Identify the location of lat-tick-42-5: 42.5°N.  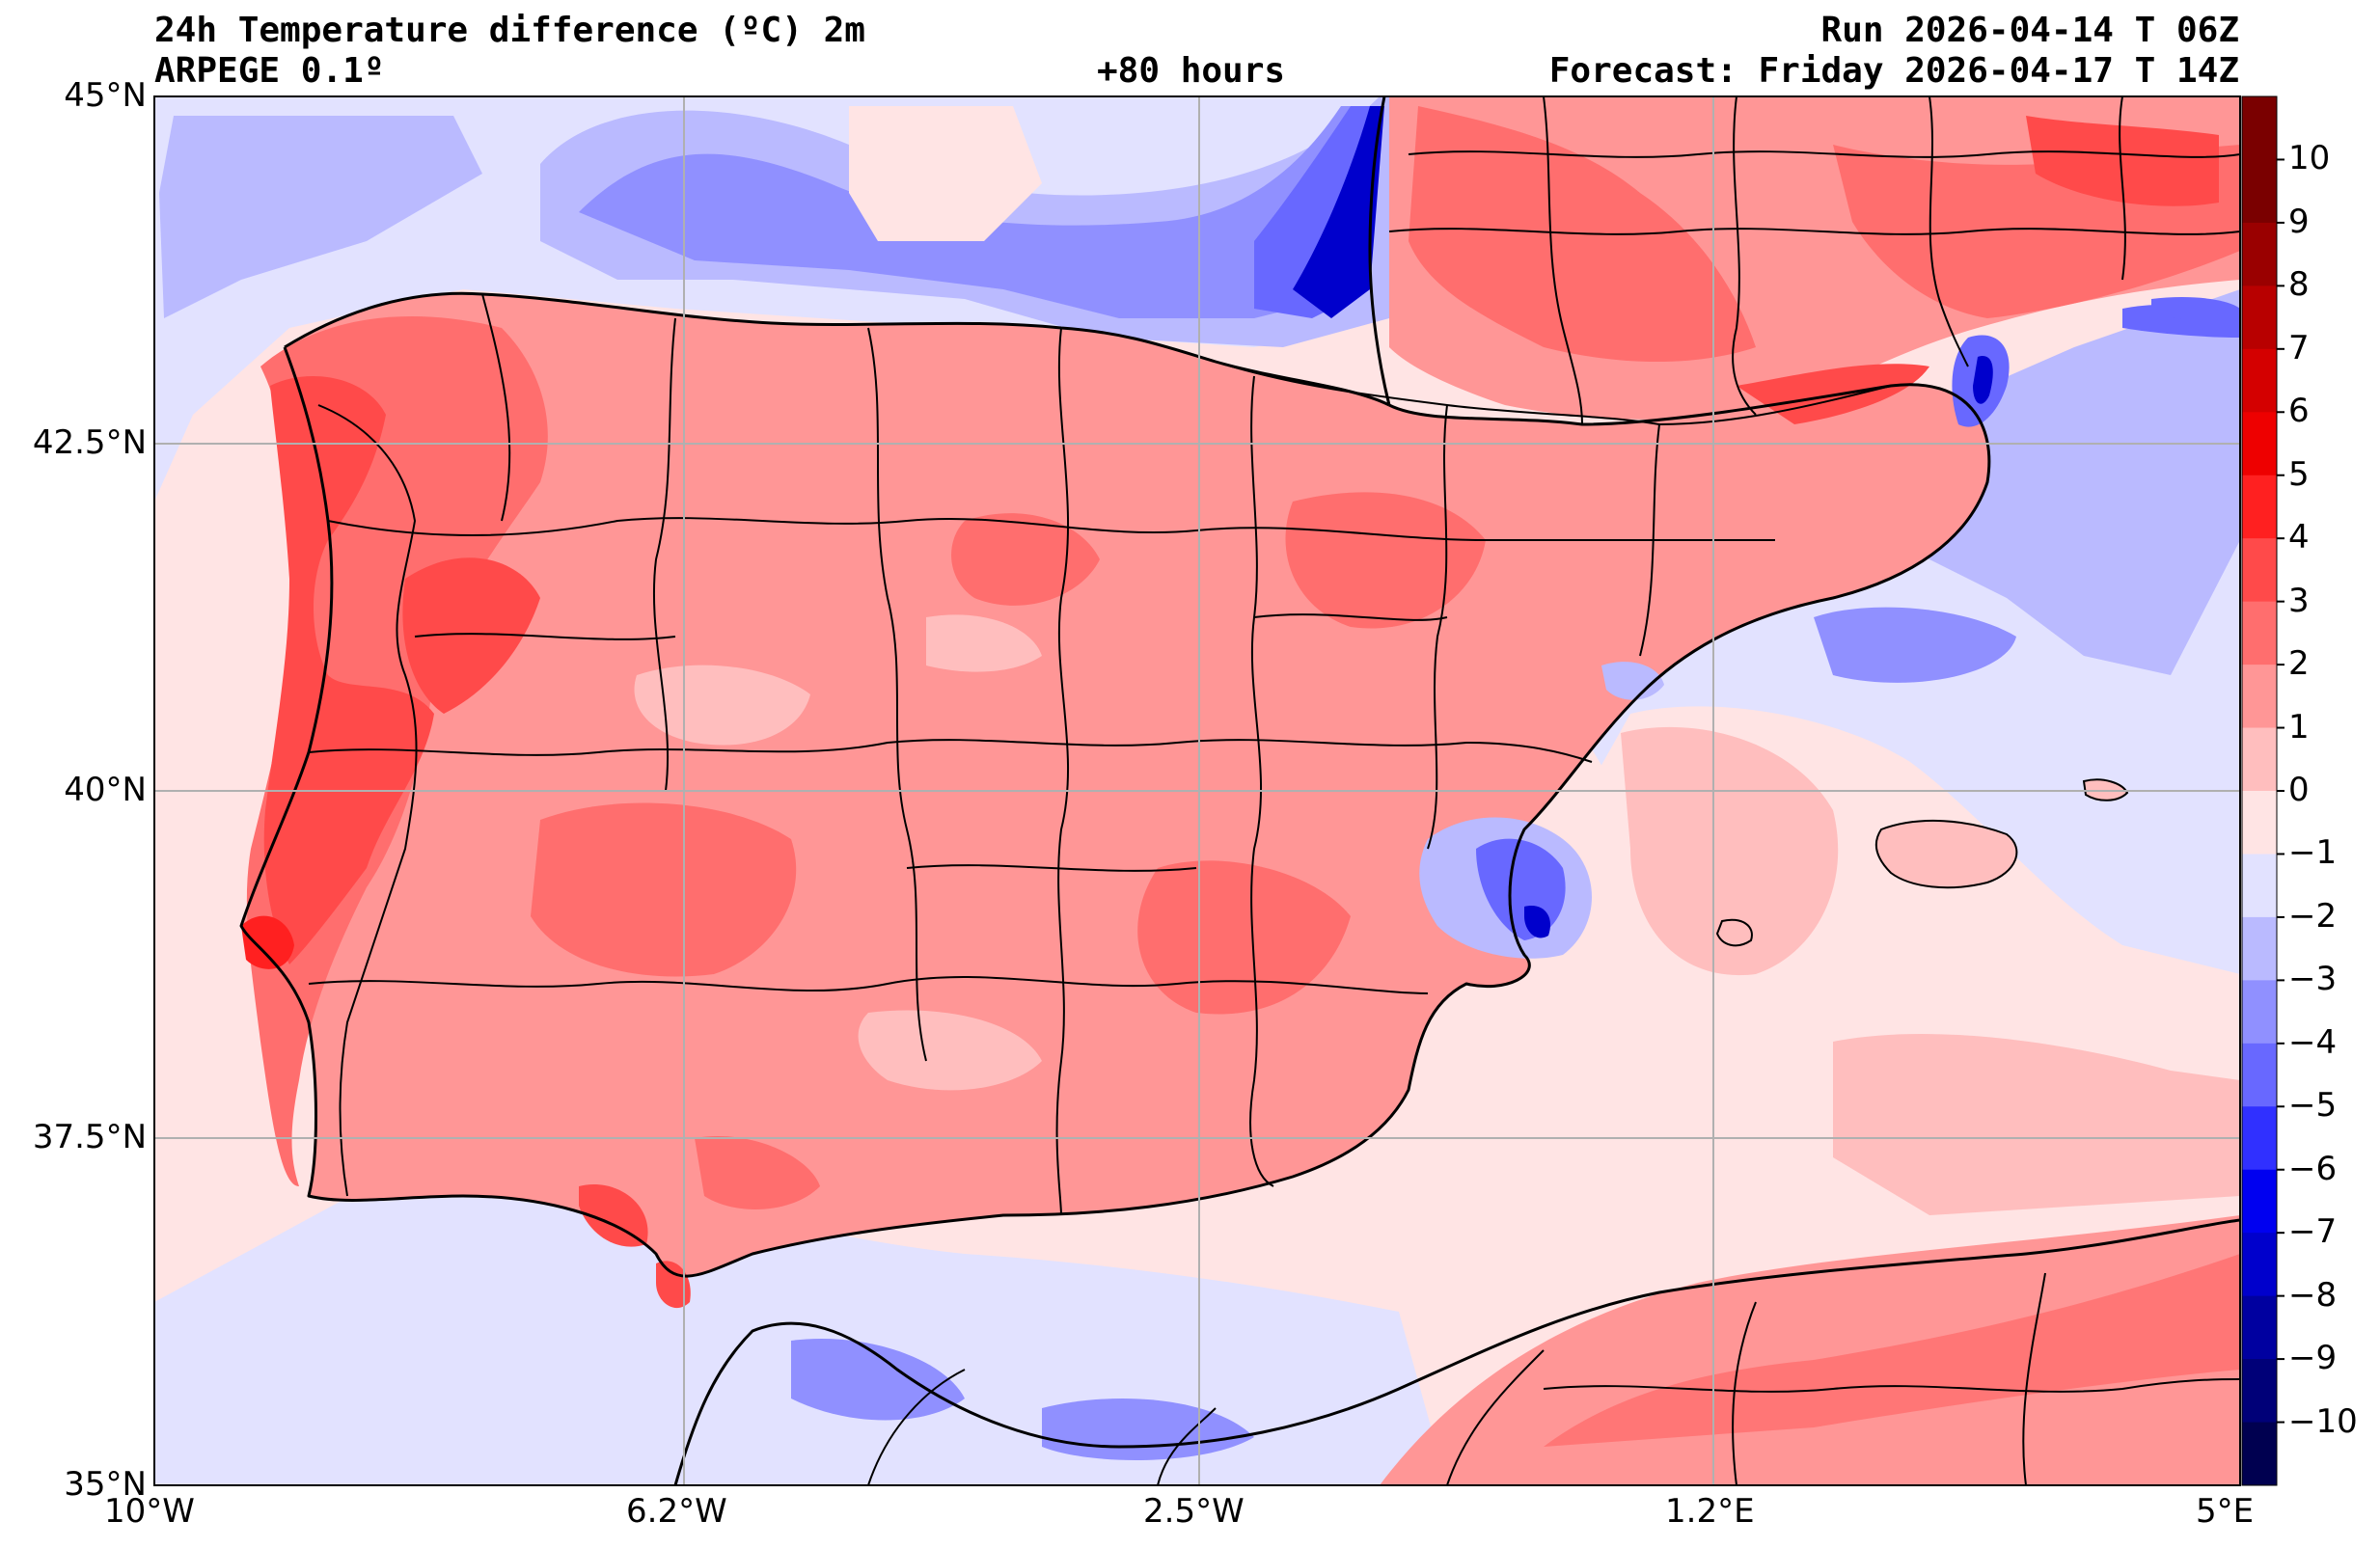
(90, 442).